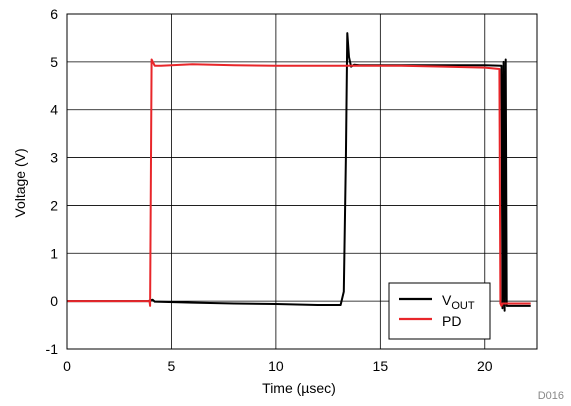 The height and width of the screenshot is (406, 571). I want to click on legend: VOUT PD, so click(439, 311).